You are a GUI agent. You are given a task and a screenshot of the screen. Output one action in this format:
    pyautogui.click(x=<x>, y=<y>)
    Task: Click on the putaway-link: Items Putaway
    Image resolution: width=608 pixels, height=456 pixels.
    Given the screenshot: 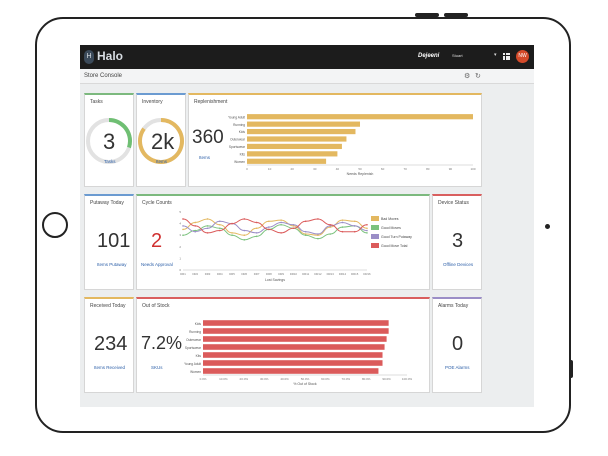 What is the action you would take?
    pyautogui.click(x=112, y=264)
    